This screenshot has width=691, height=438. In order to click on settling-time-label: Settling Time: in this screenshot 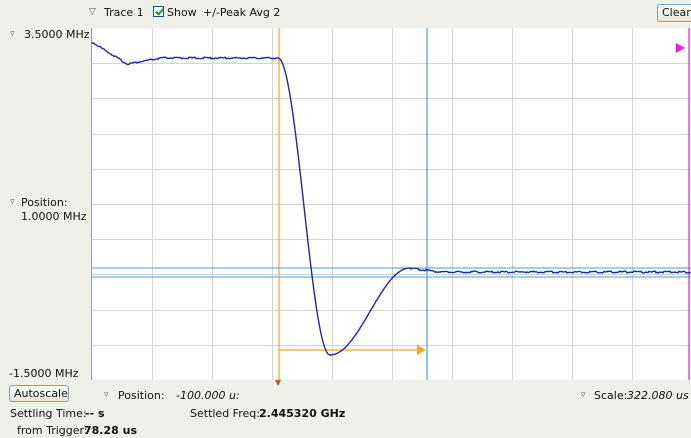, I will do `click(48, 413)`.